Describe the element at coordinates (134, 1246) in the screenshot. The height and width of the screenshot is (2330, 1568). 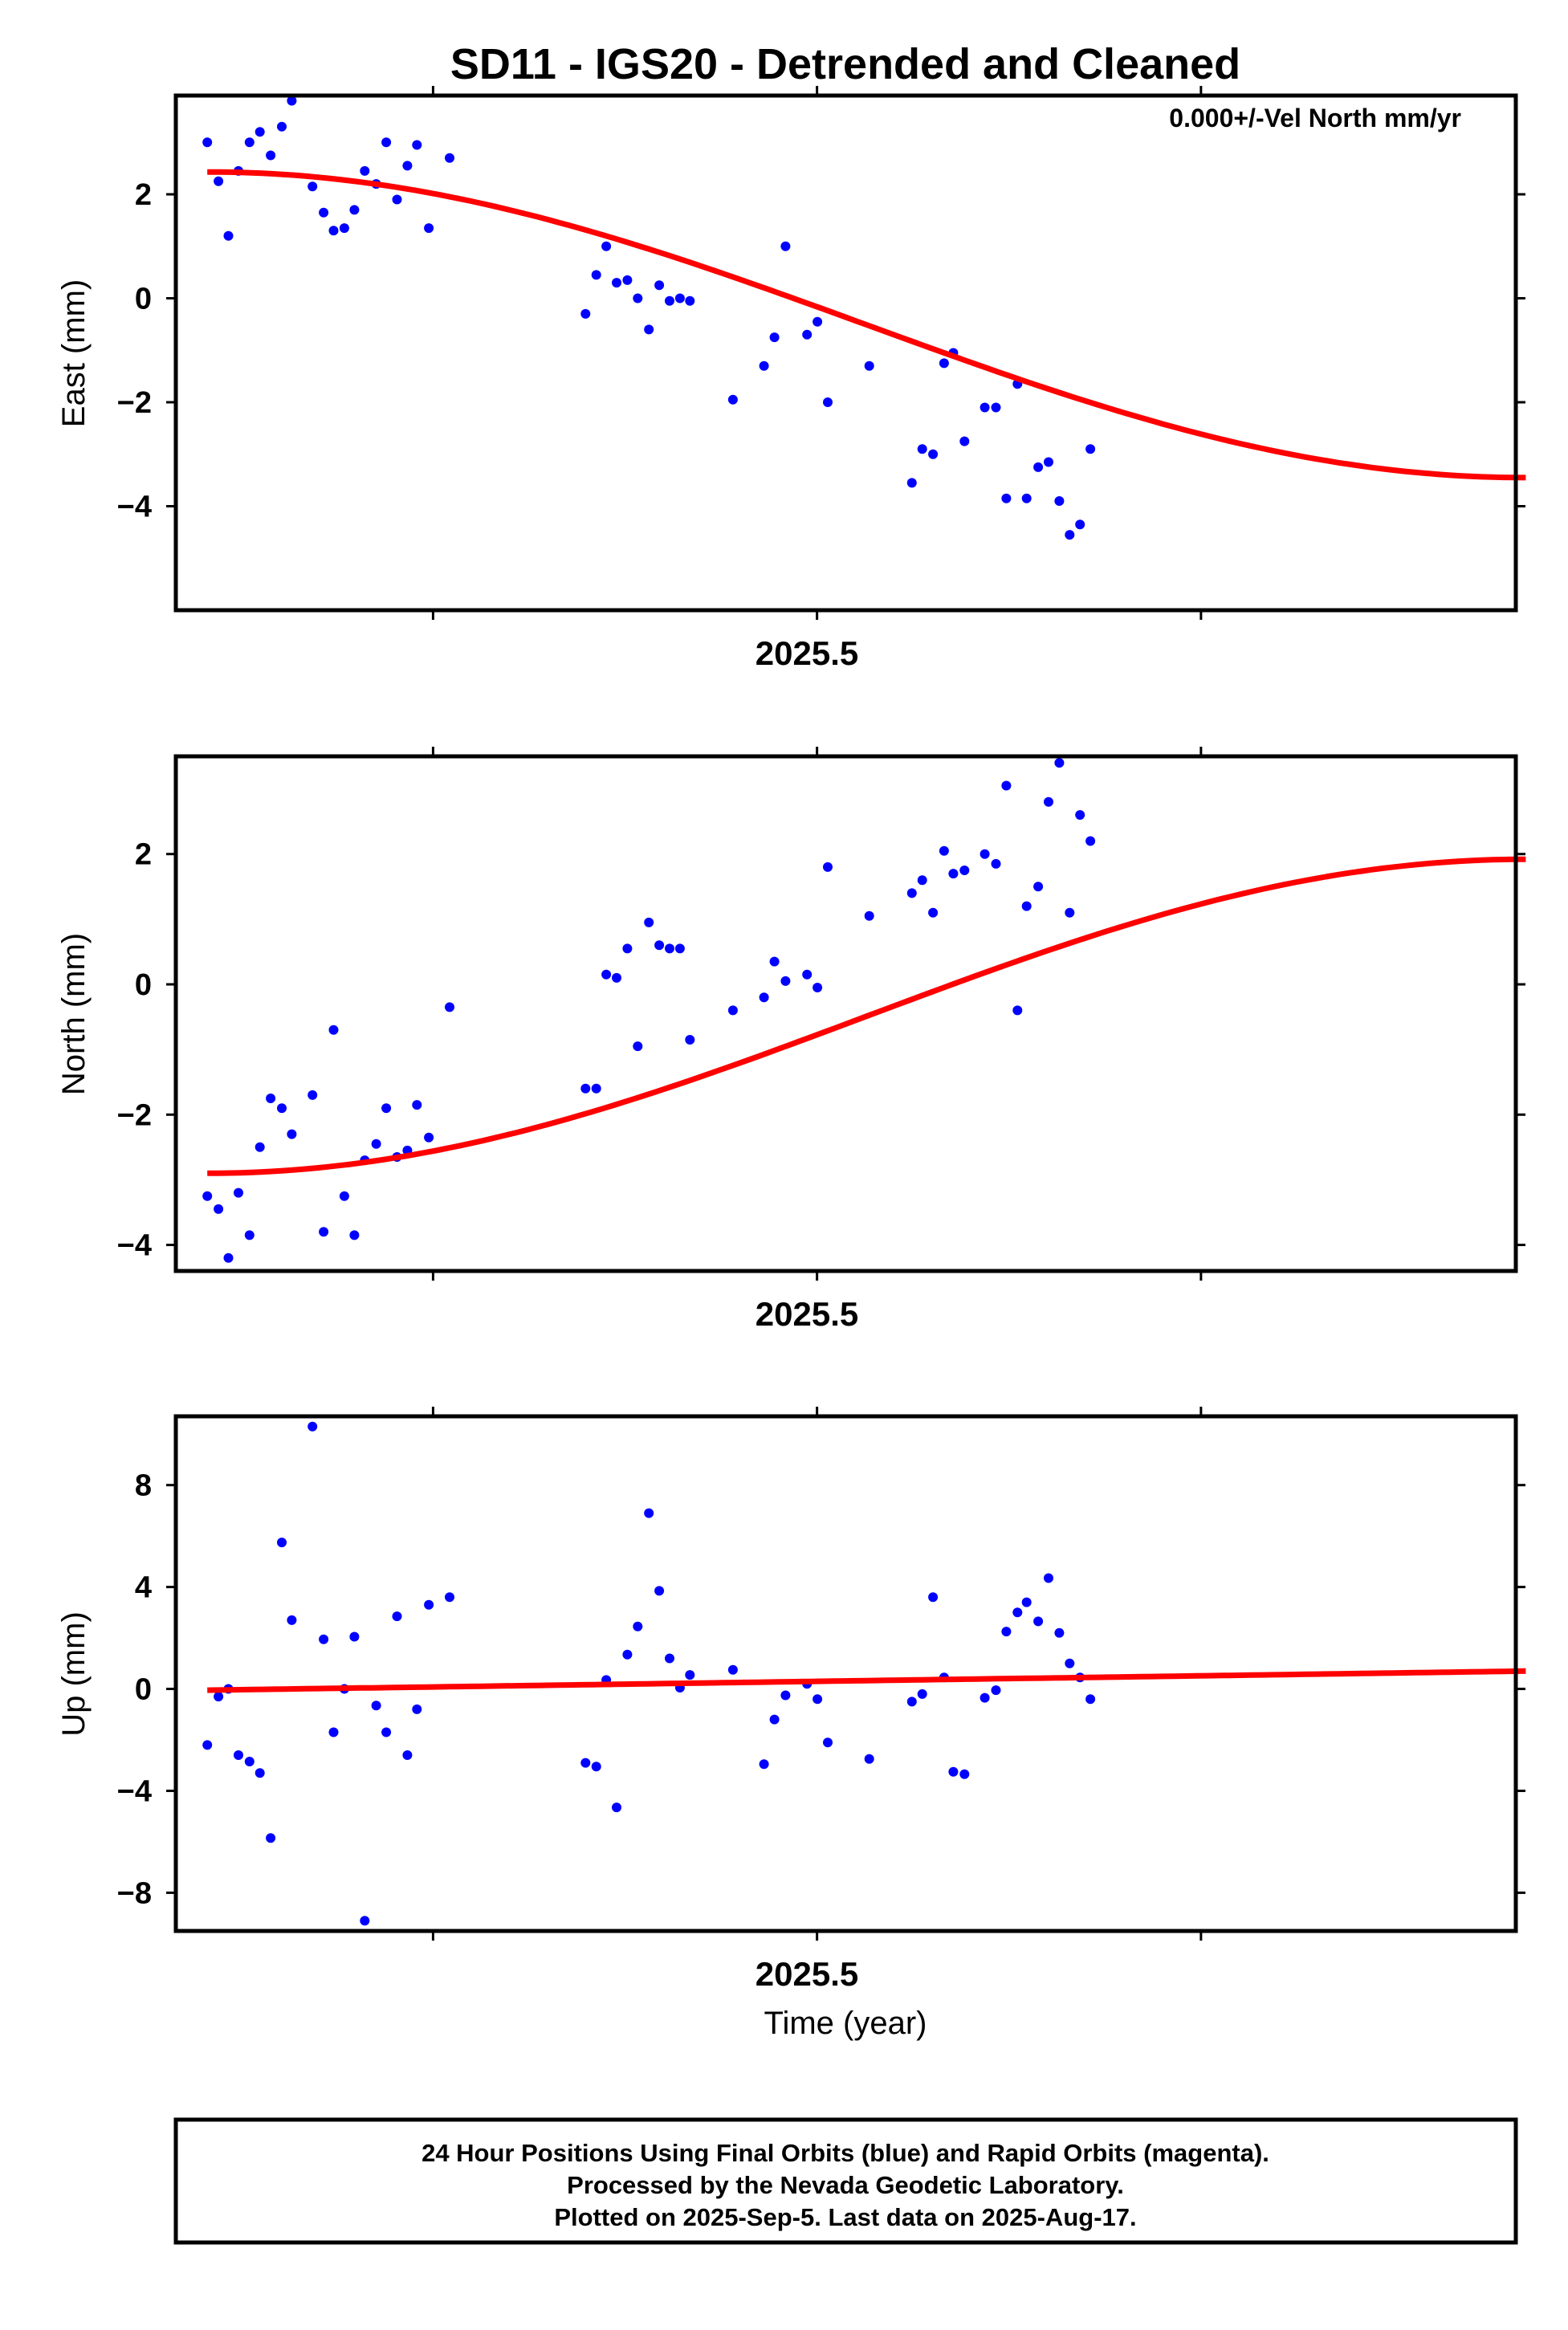
I see `north-y-tick-label: −4` at that location.